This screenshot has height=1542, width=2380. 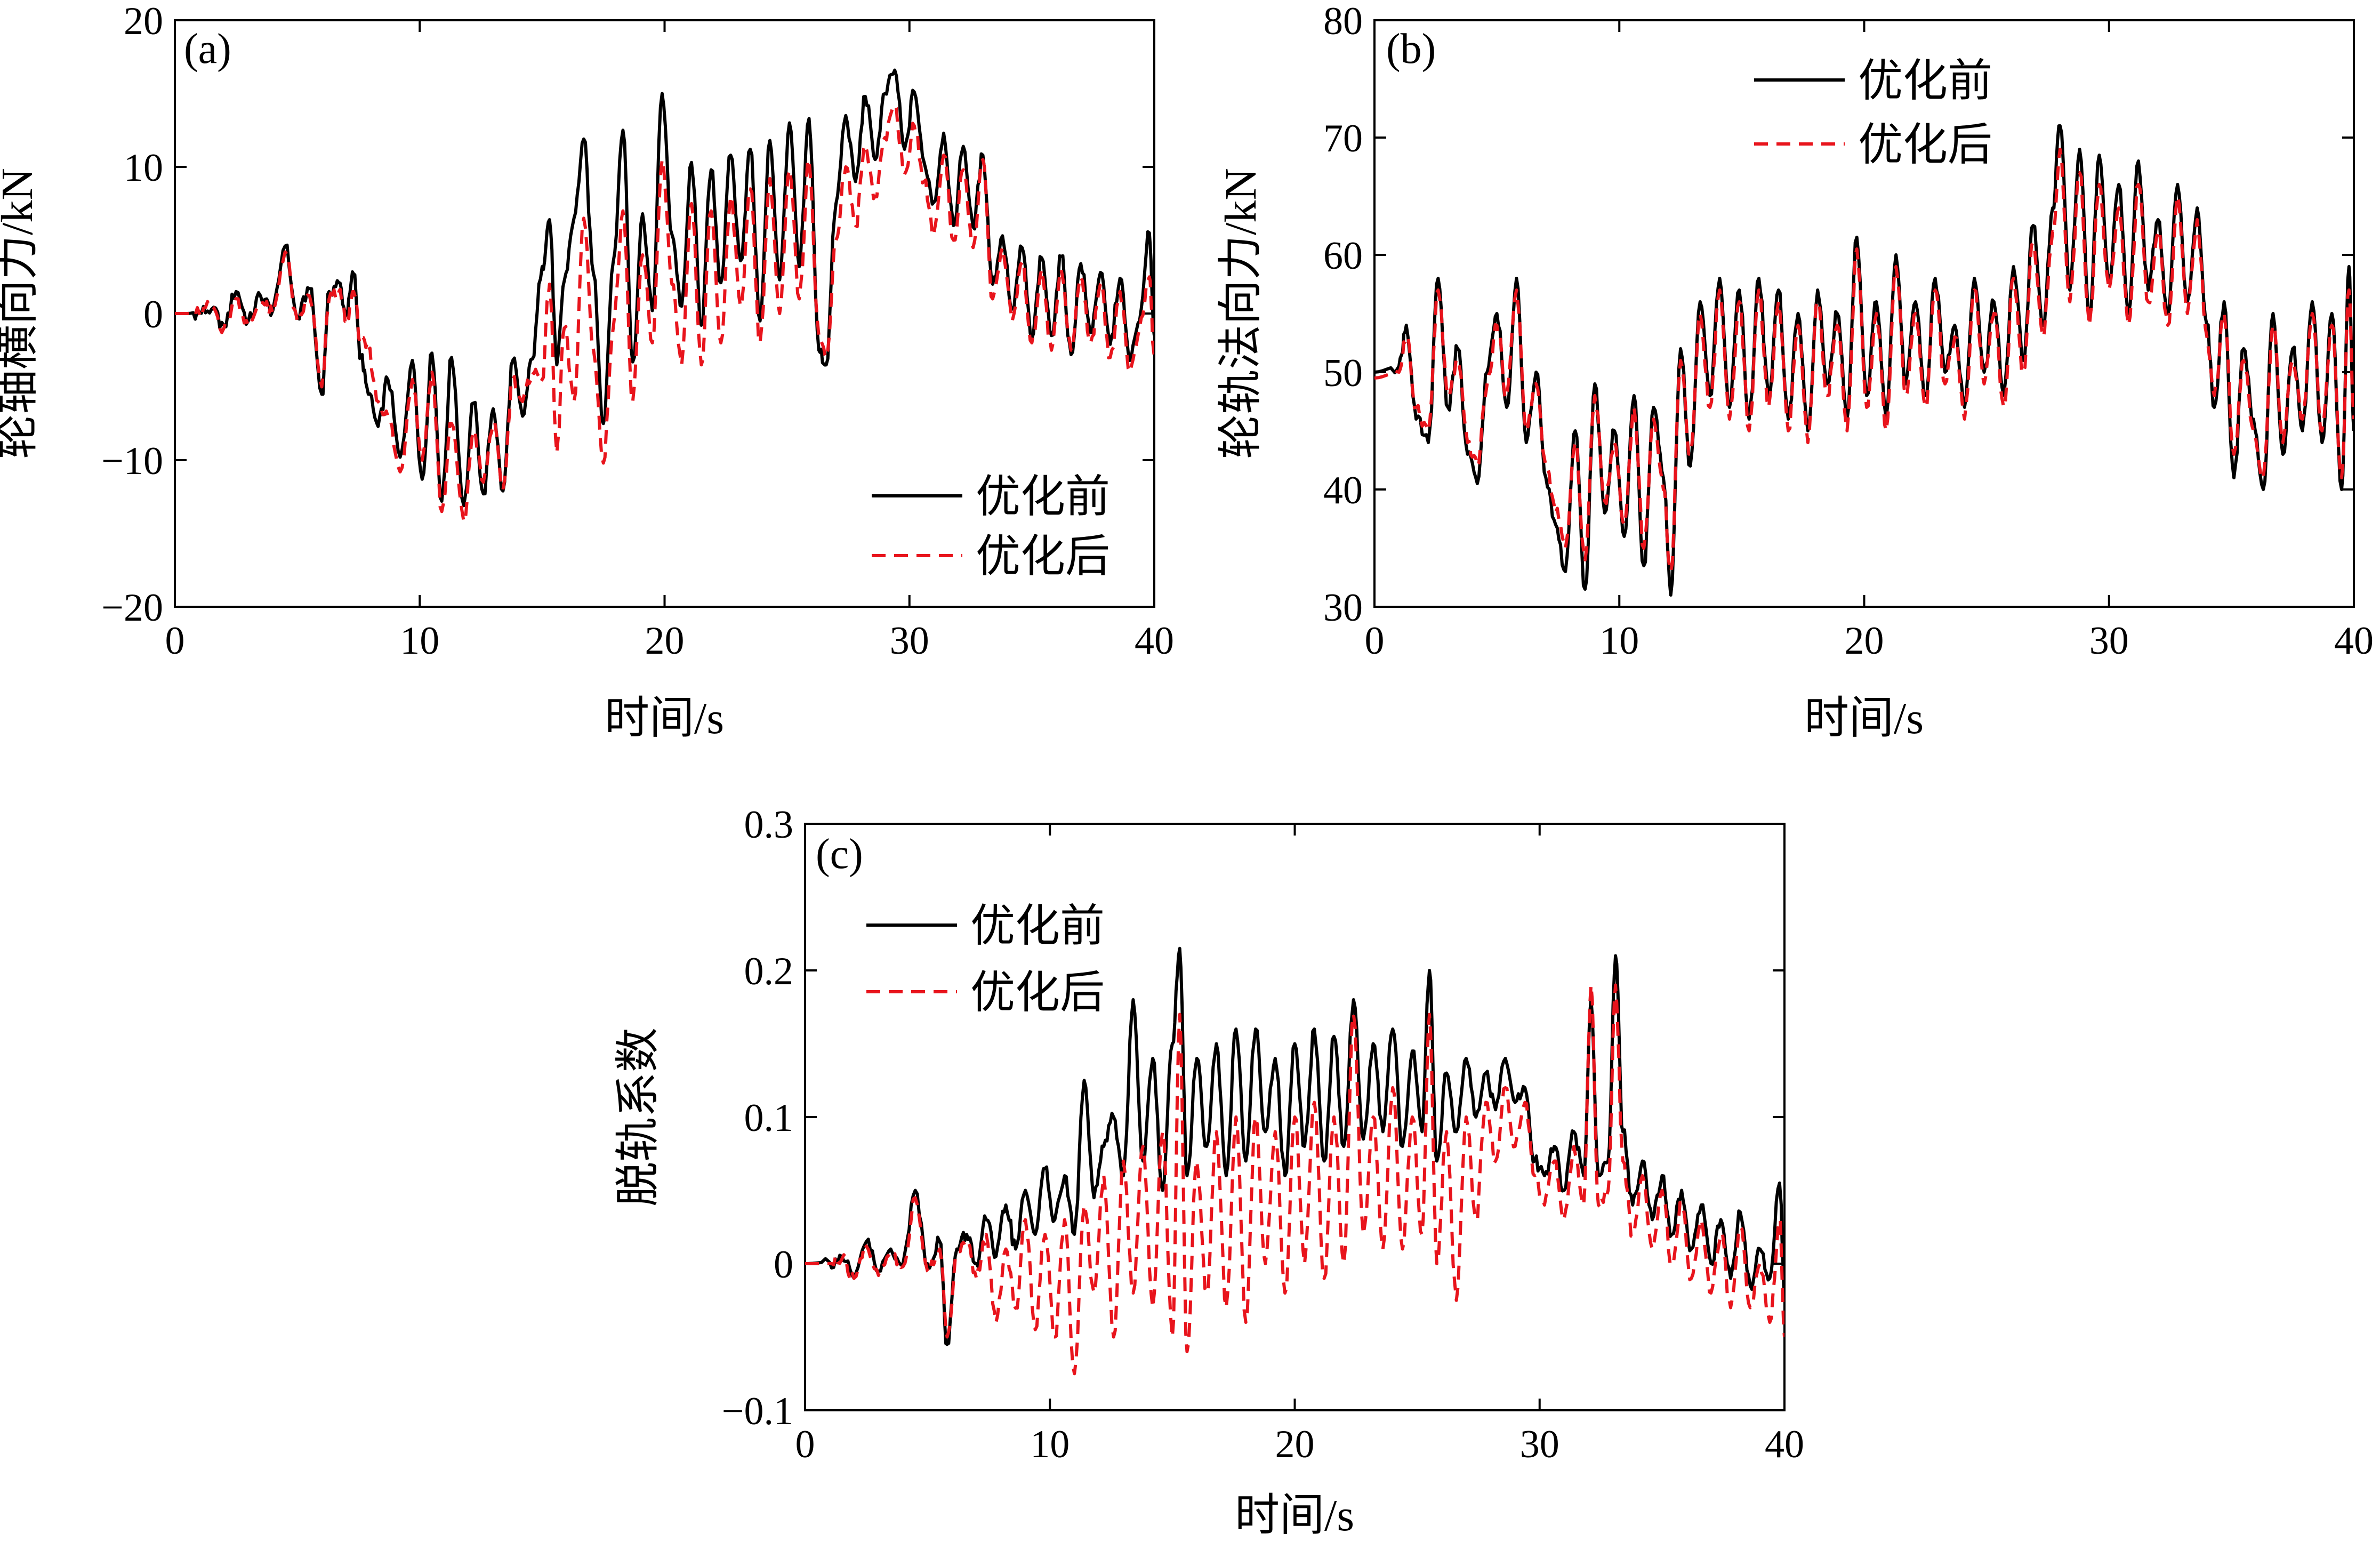 What do you see at coordinates (143, 168) in the screenshot?
I see `panel-a-y-tick-label: 10` at bounding box center [143, 168].